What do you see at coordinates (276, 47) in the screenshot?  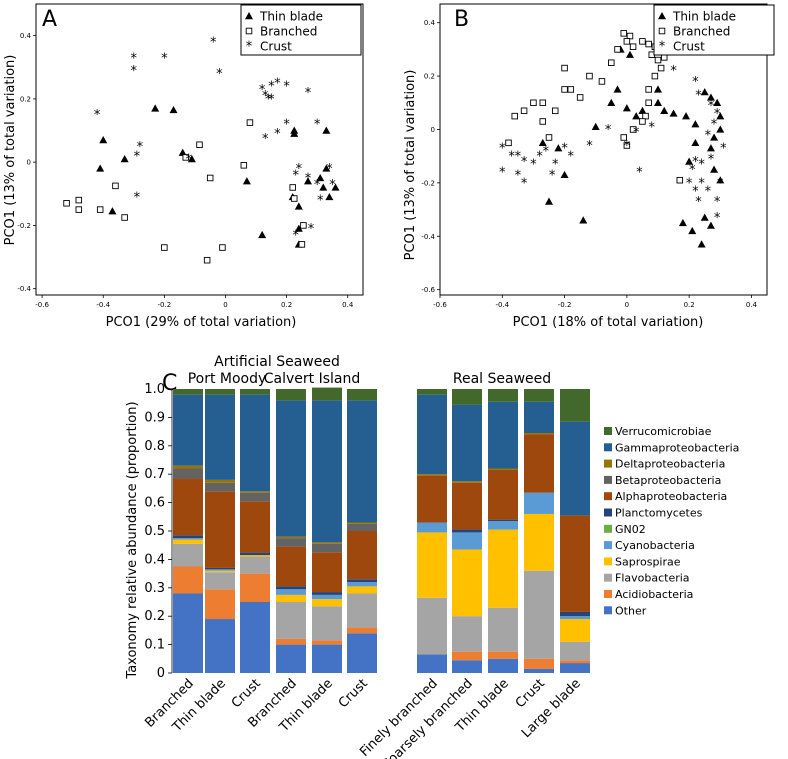 I see `legend-label: Crust` at bounding box center [276, 47].